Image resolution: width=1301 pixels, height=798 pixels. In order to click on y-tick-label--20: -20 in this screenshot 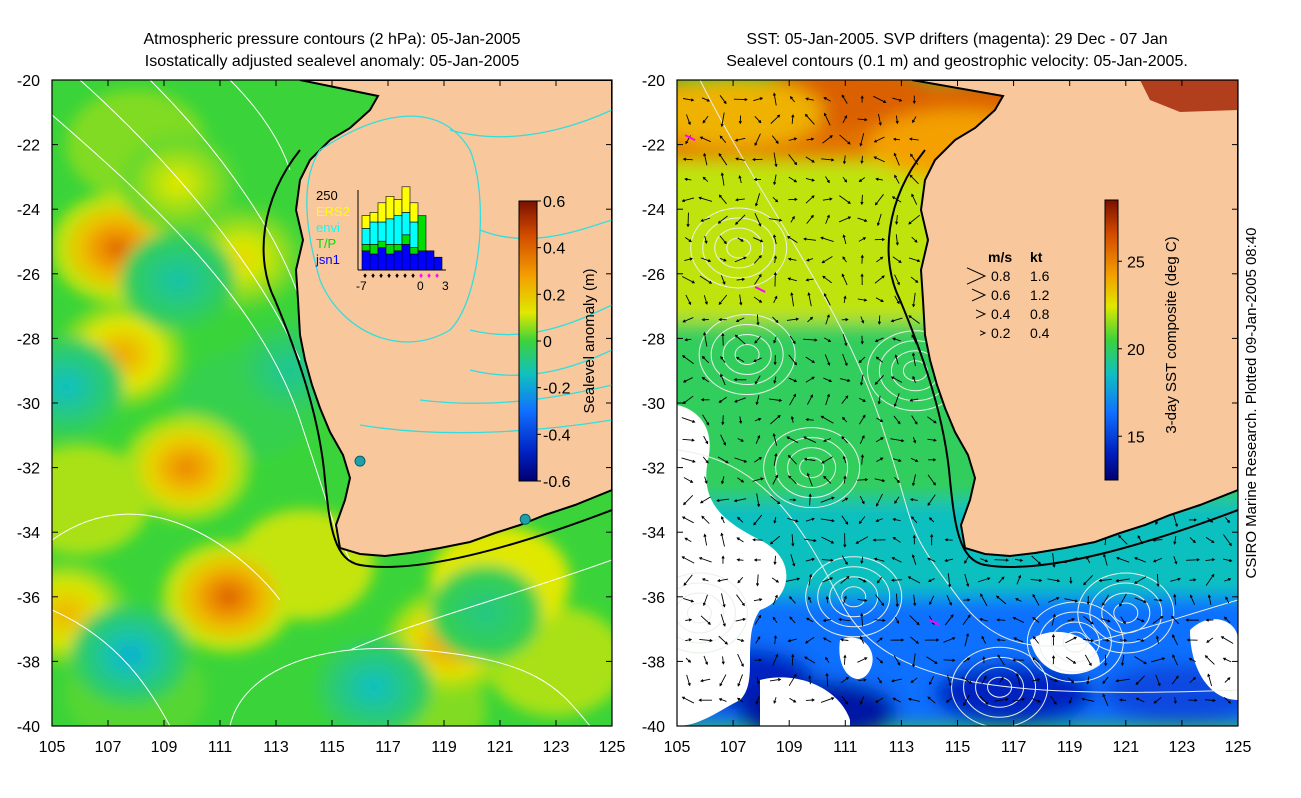, I will do `click(28, 81)`.